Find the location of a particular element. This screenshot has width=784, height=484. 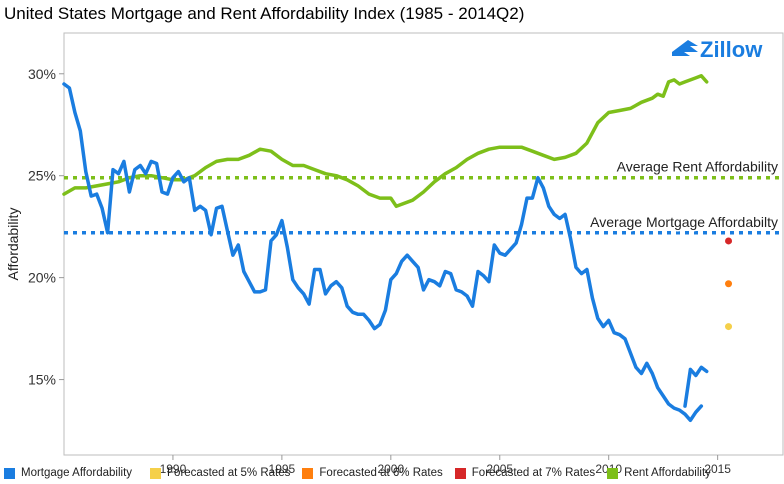

legend-label: Forecasted at 6% Rates is located at coordinates (381, 473).